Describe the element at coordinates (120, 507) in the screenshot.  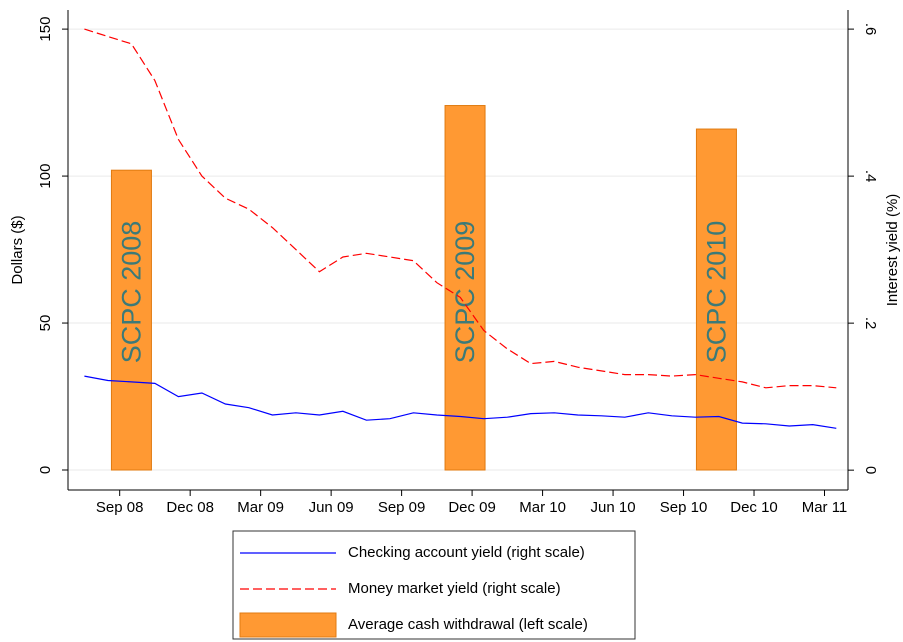
I see `x-tick-label: Sep 08` at that location.